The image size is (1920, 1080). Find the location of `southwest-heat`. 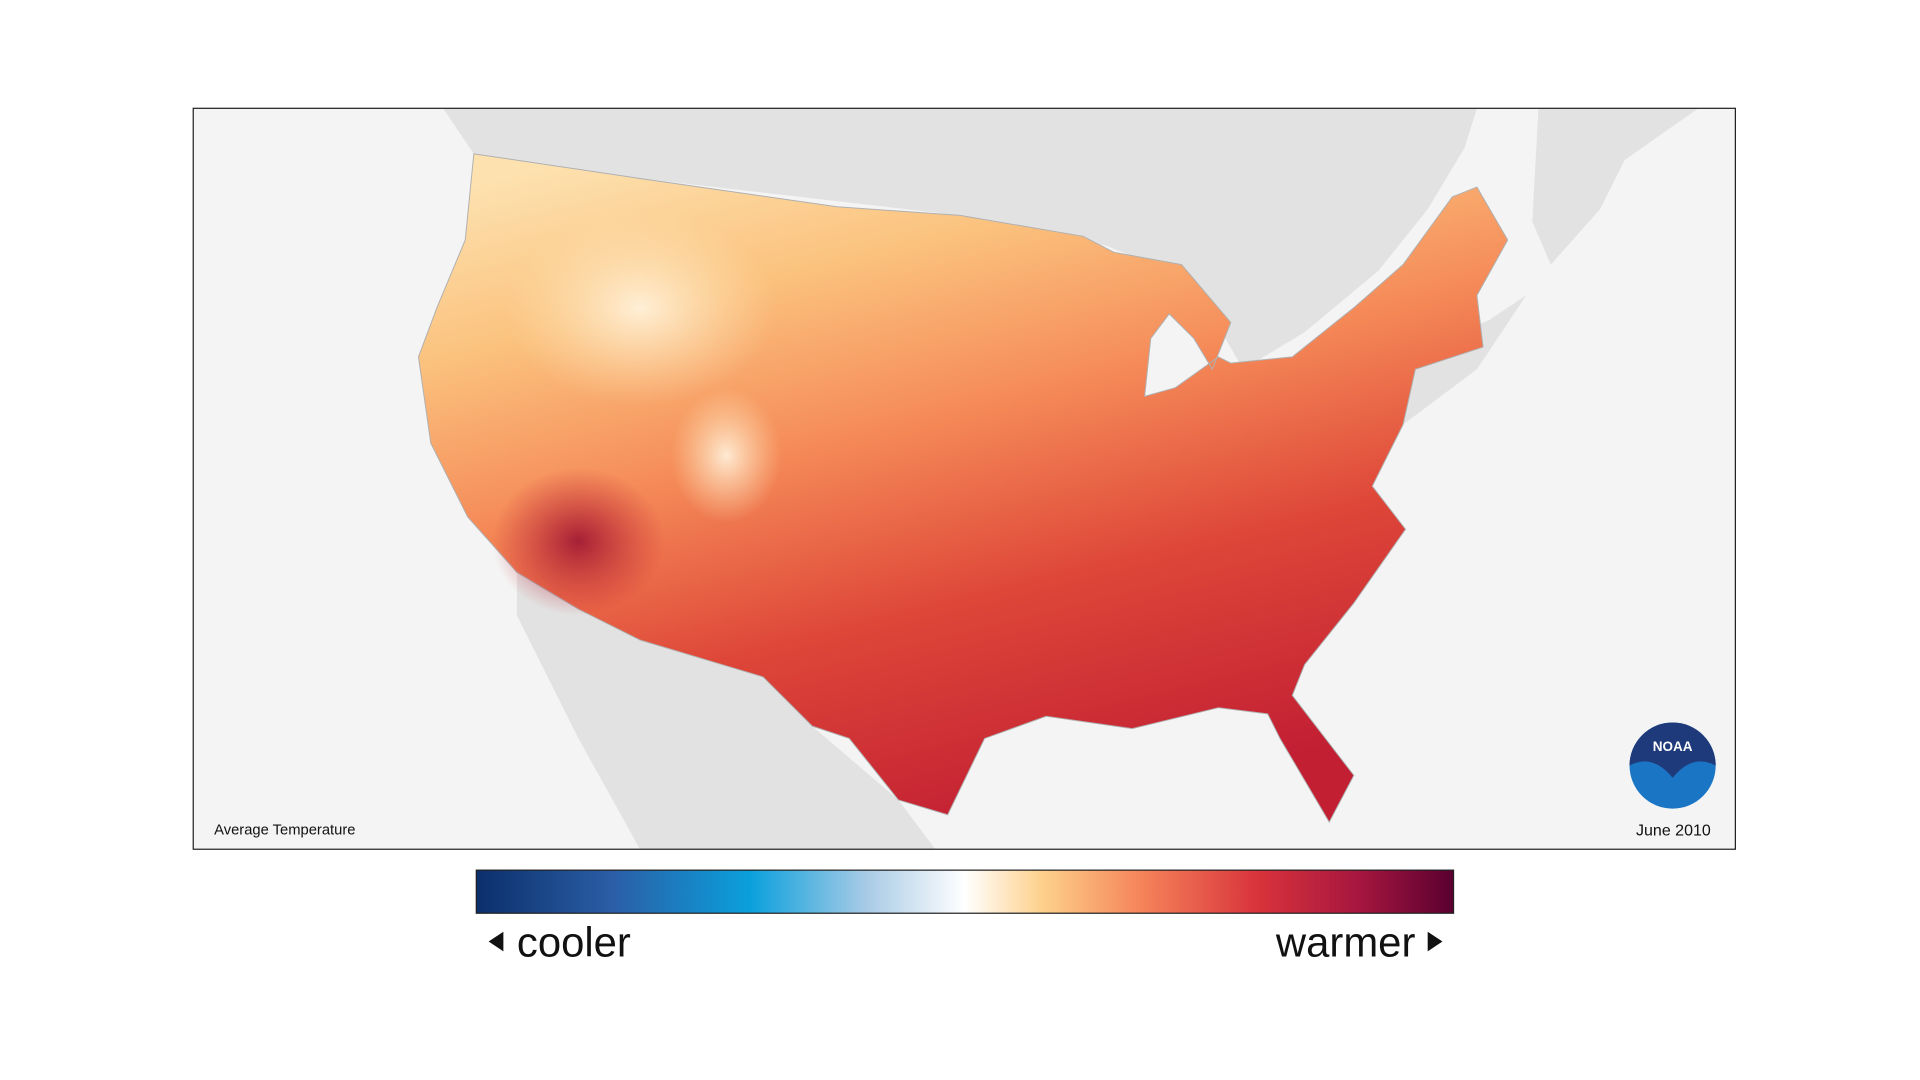

southwest-heat is located at coordinates (578, 541).